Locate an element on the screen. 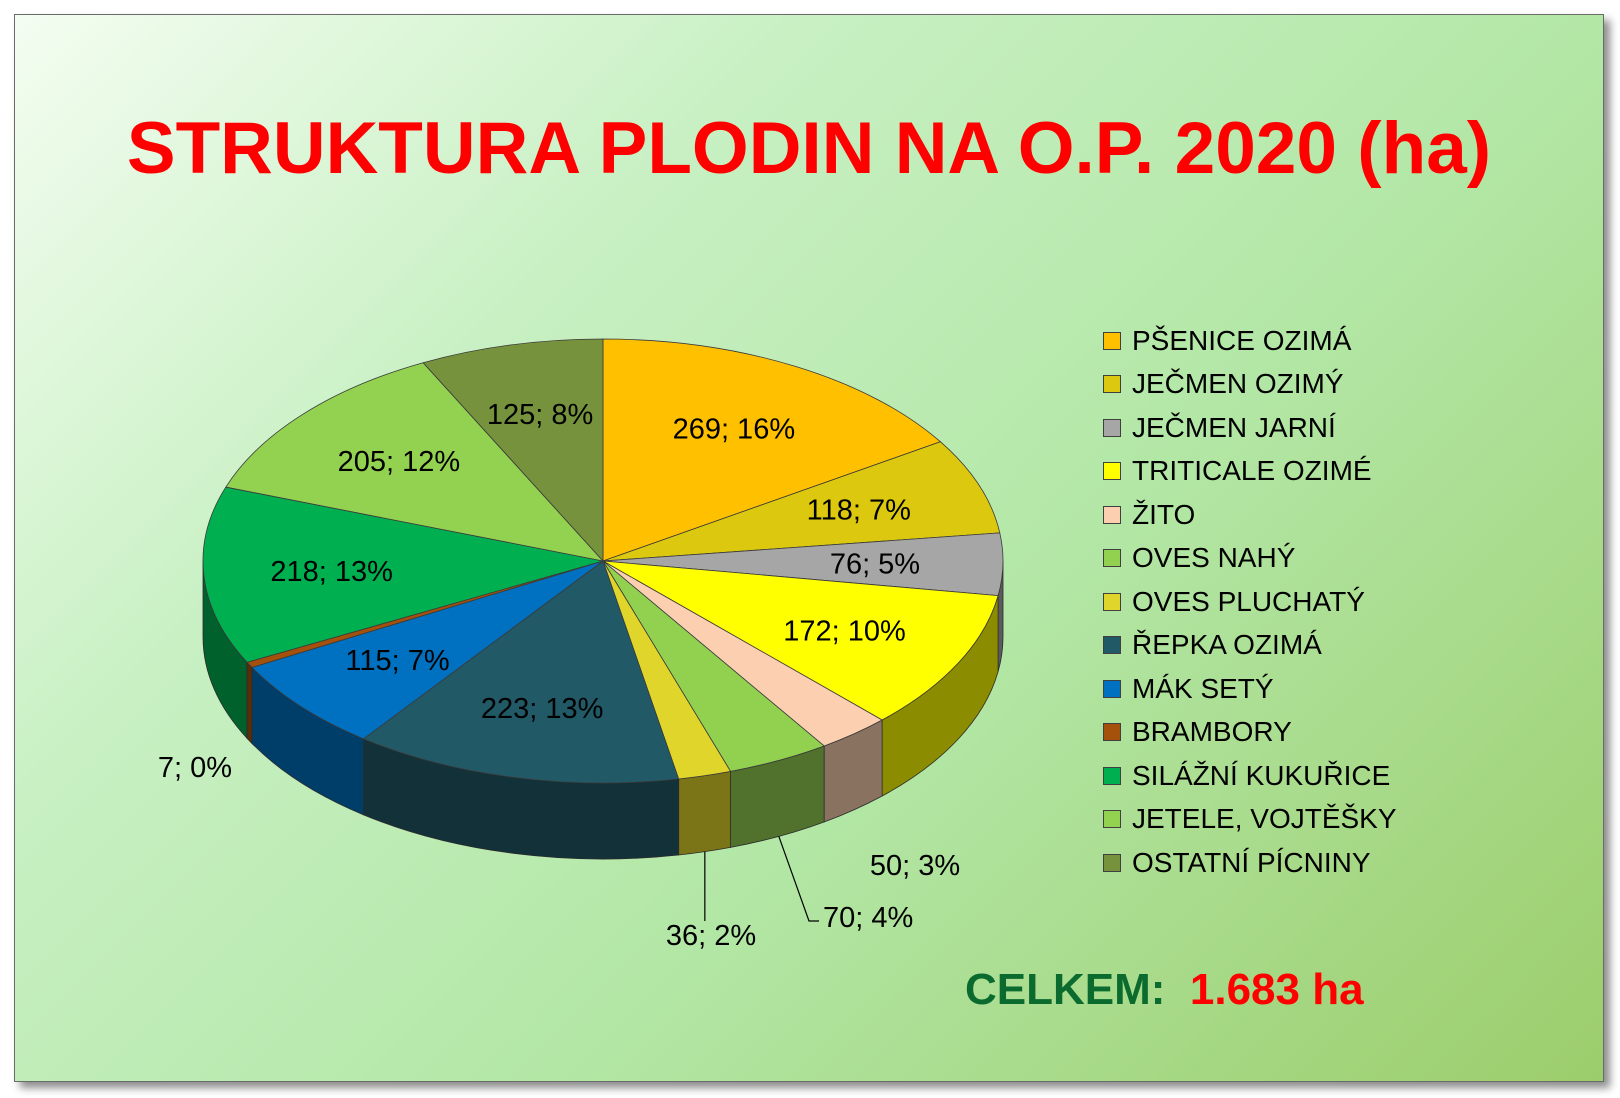  data-label-ostatni-picniny: 125; 8% is located at coordinates (540, 415).